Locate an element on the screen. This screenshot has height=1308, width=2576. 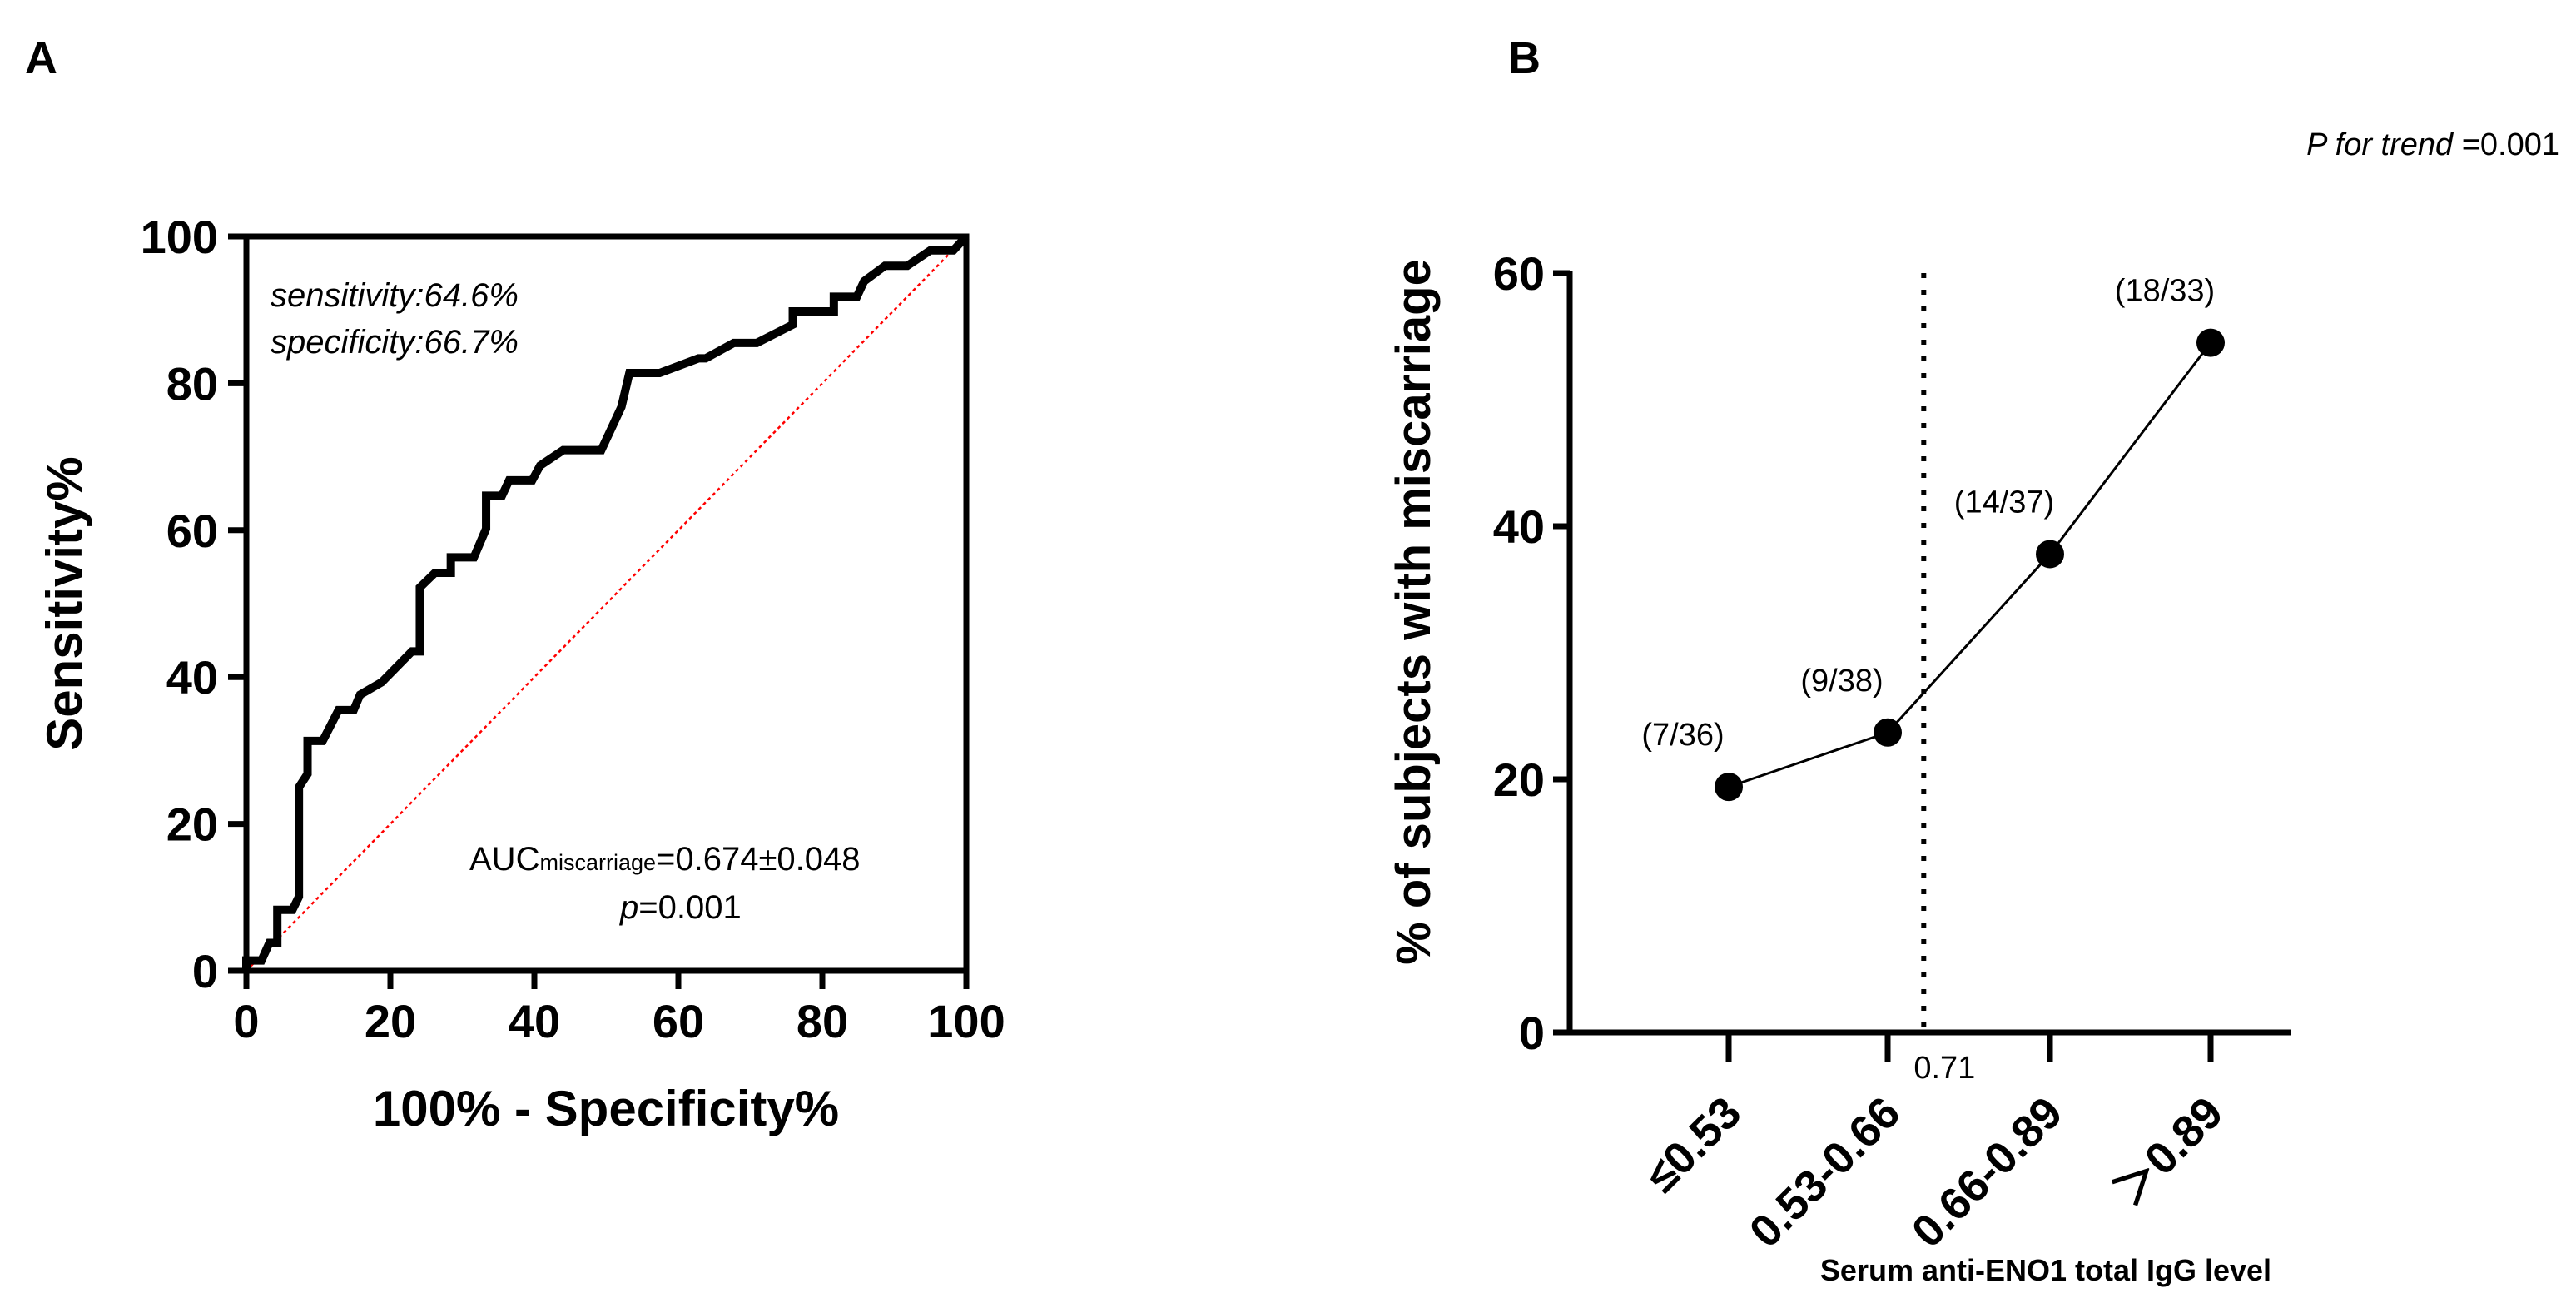
trend-data-label: (9/38) is located at coordinates (1841, 681).